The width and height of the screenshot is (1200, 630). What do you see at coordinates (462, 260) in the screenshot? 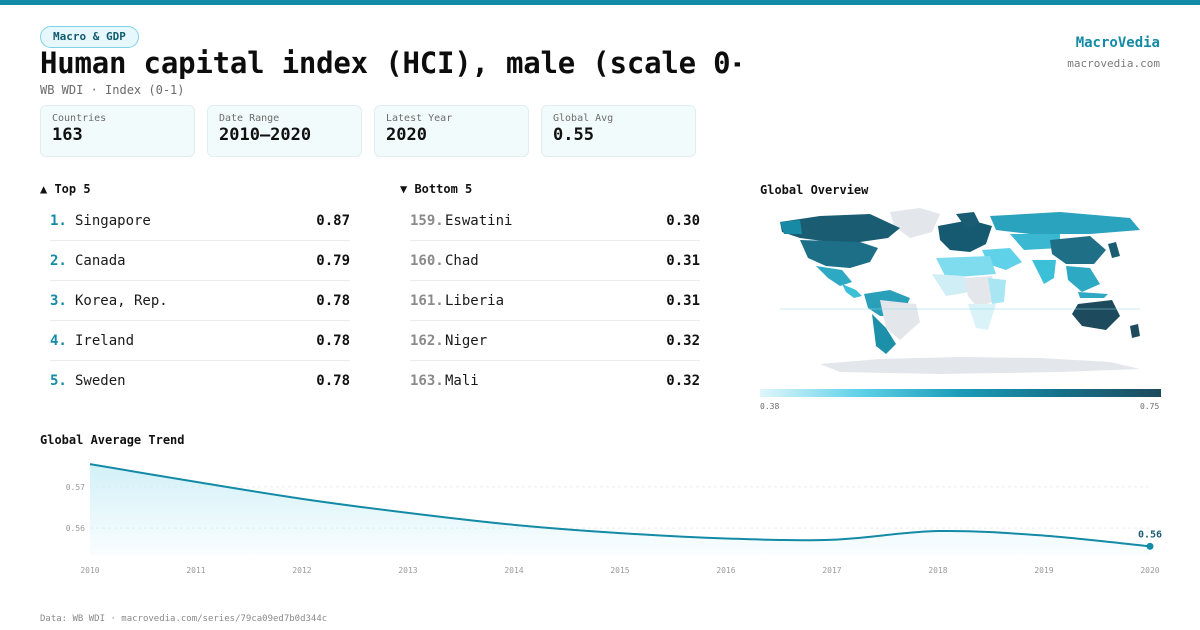
I see `country-name: Chad` at bounding box center [462, 260].